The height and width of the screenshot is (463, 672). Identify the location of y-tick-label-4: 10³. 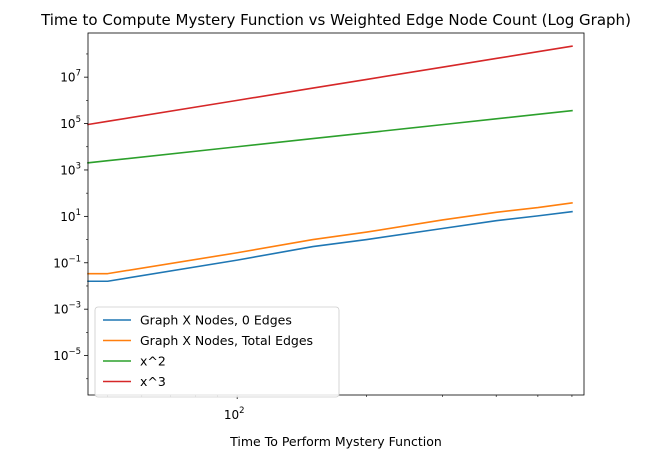
(70, 169).